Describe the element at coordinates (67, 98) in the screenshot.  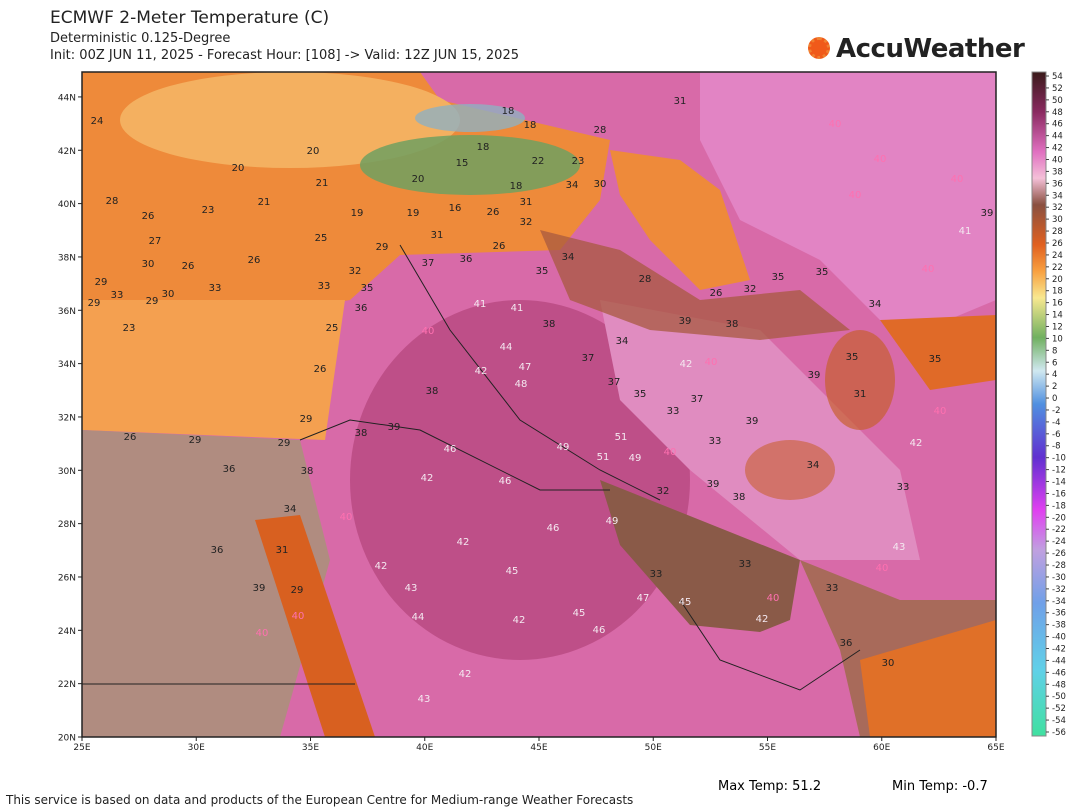
I see `lat-tick-label: 44N` at that location.